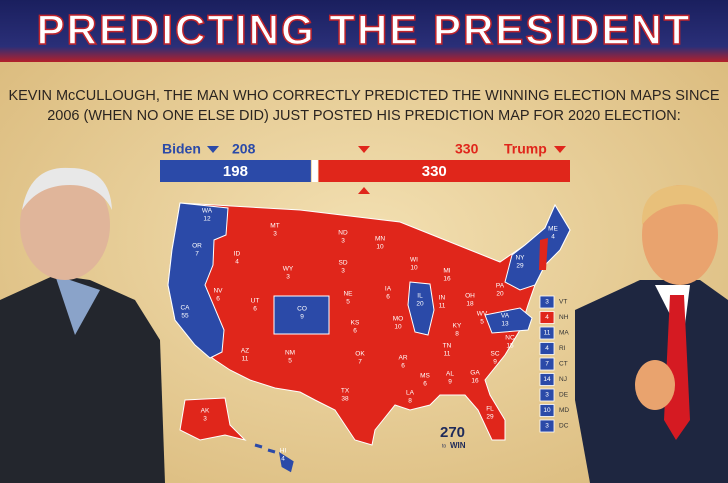 The height and width of the screenshot is (483, 728). What do you see at coordinates (520, 258) in the screenshot?
I see `state-abbr: NY` at bounding box center [520, 258].